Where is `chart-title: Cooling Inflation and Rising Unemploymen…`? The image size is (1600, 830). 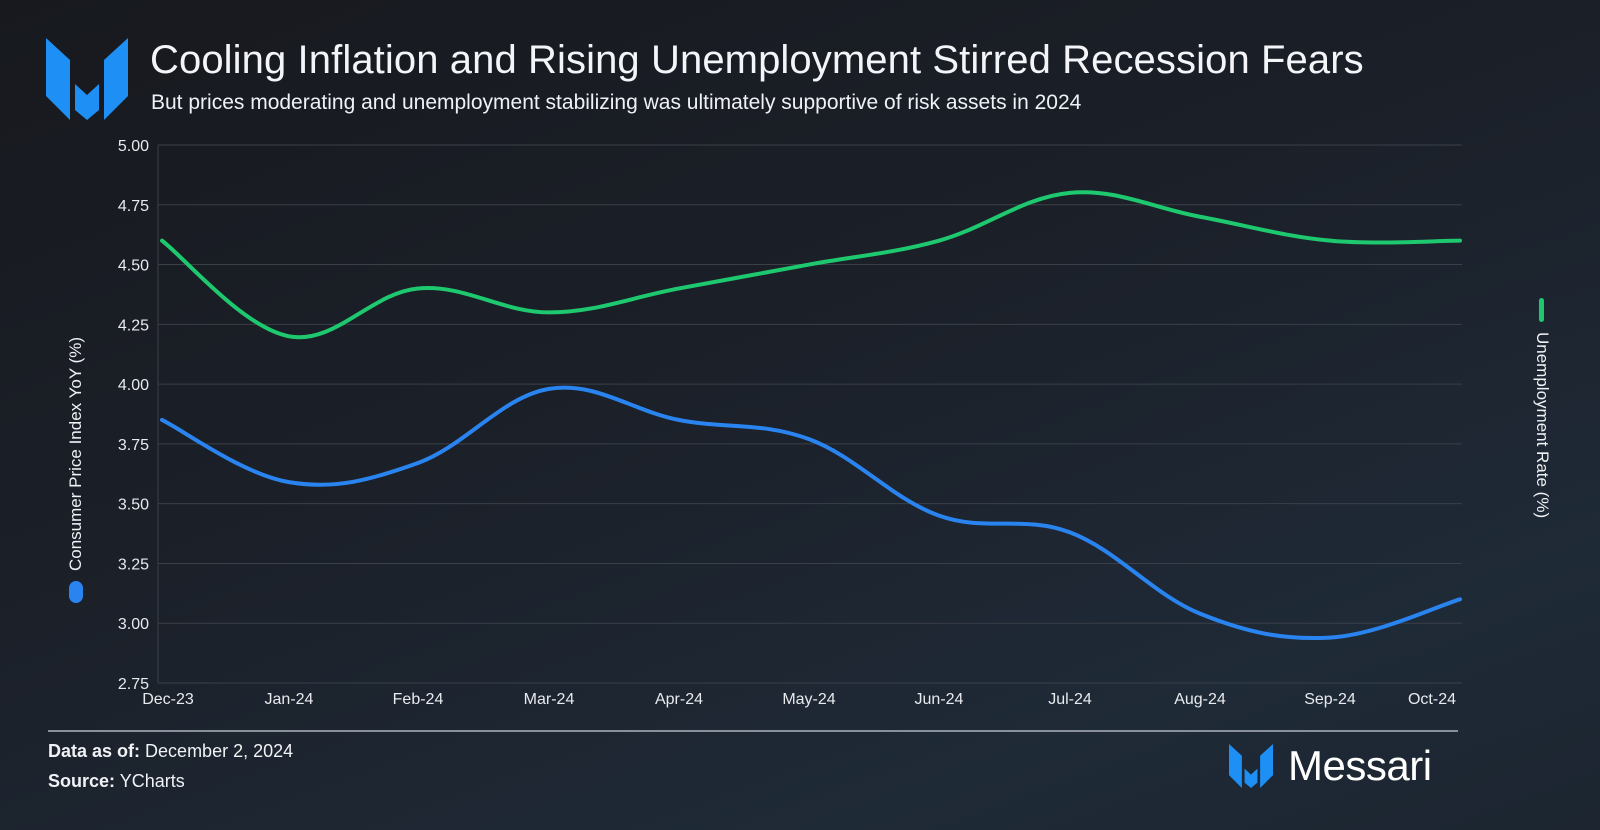
chart-title: Cooling Inflation and Rising Unemploymen… is located at coordinates (757, 60).